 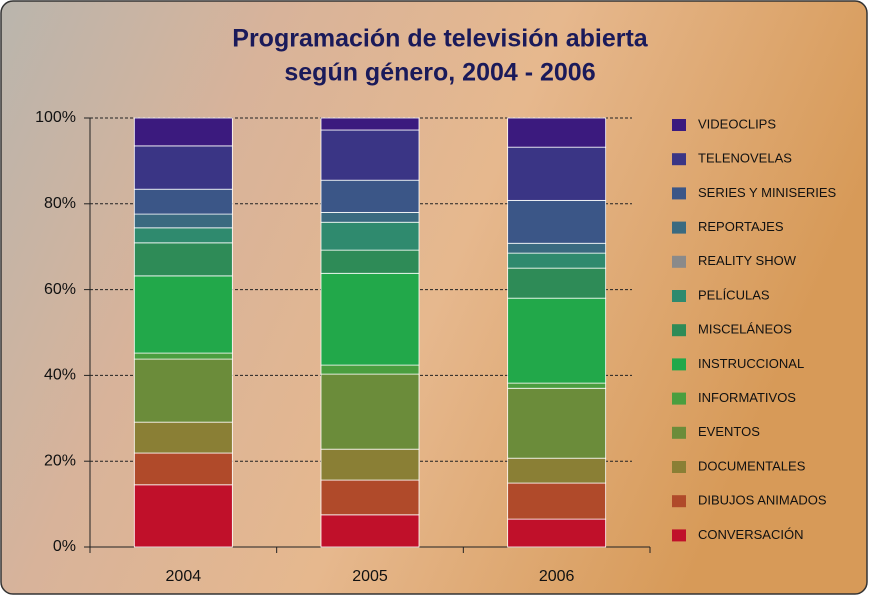 What do you see at coordinates (745, 329) in the screenshot?
I see `legend-label: MISCELÁNEOS` at bounding box center [745, 329].